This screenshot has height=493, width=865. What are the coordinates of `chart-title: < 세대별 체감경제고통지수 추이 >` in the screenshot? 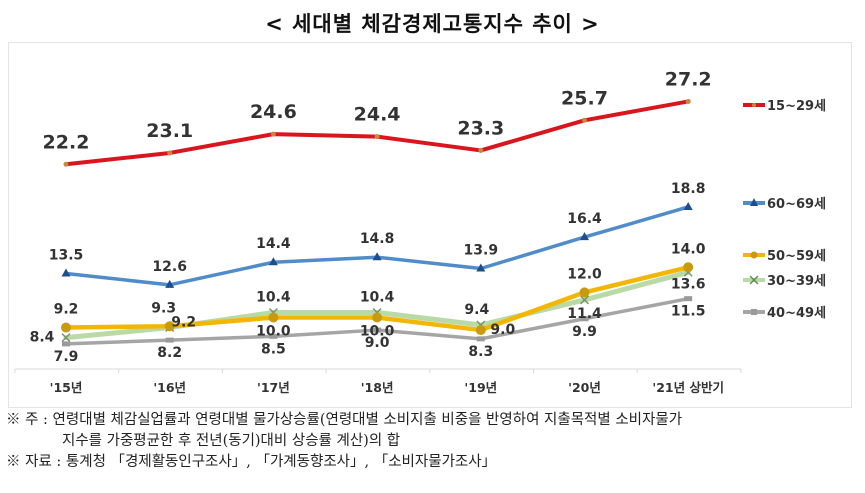 It's located at (432, 24).